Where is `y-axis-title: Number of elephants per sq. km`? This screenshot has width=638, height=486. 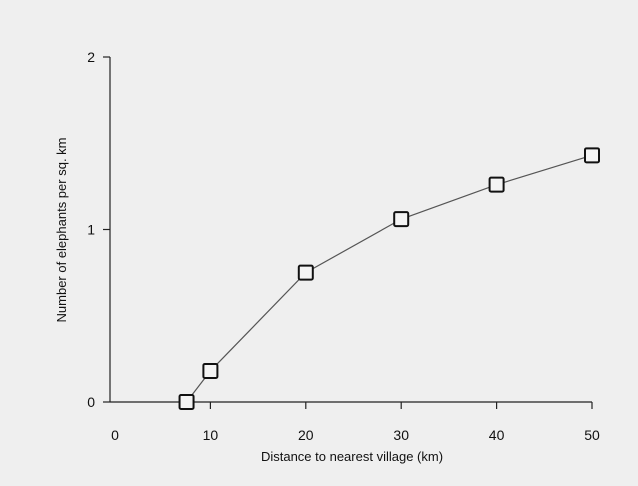 y-axis-title: Number of elephants per sq. km is located at coordinates (61, 230).